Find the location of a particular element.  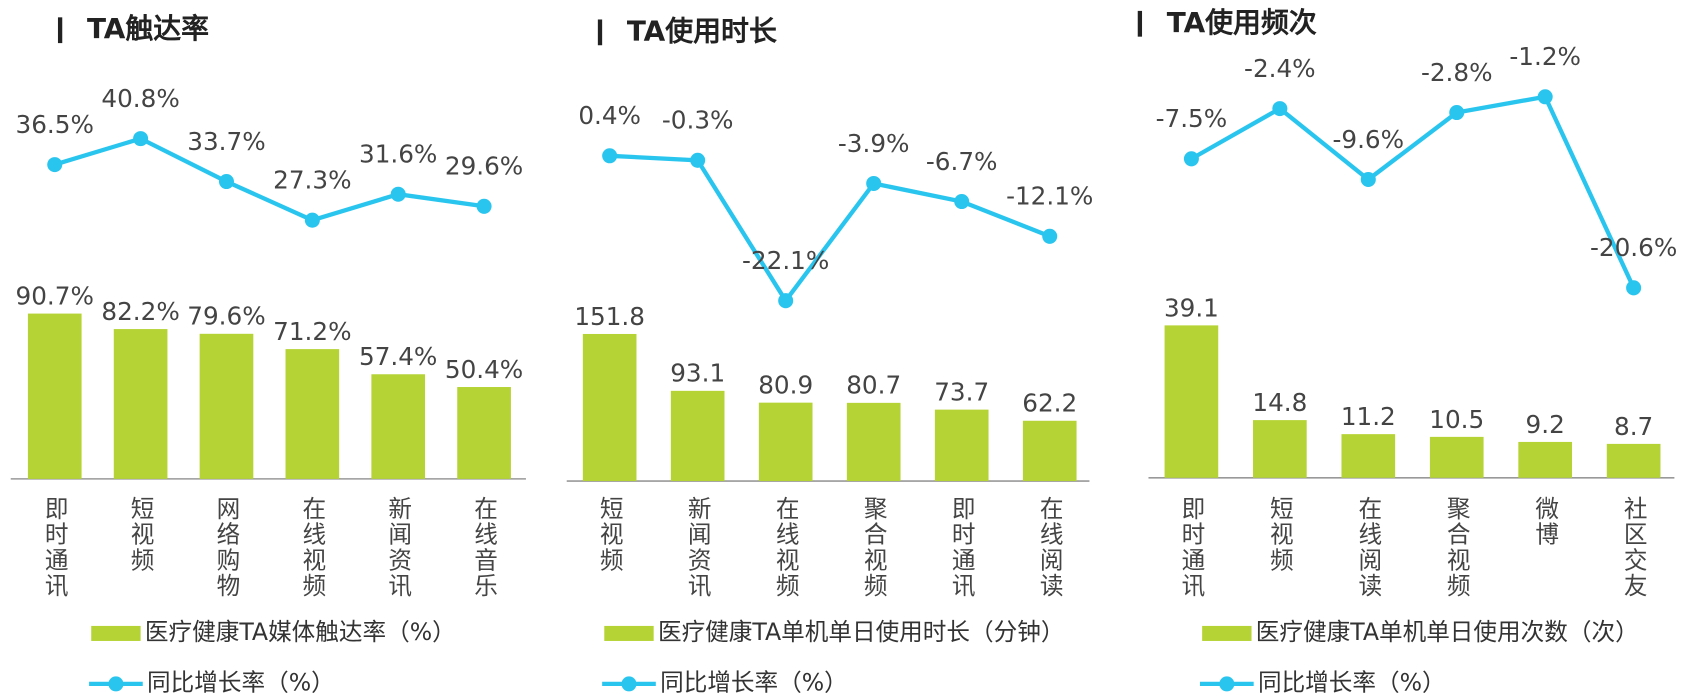

legend-label: 医疗健康TA单机单日使用次数（次） is located at coordinates (1447, 632).